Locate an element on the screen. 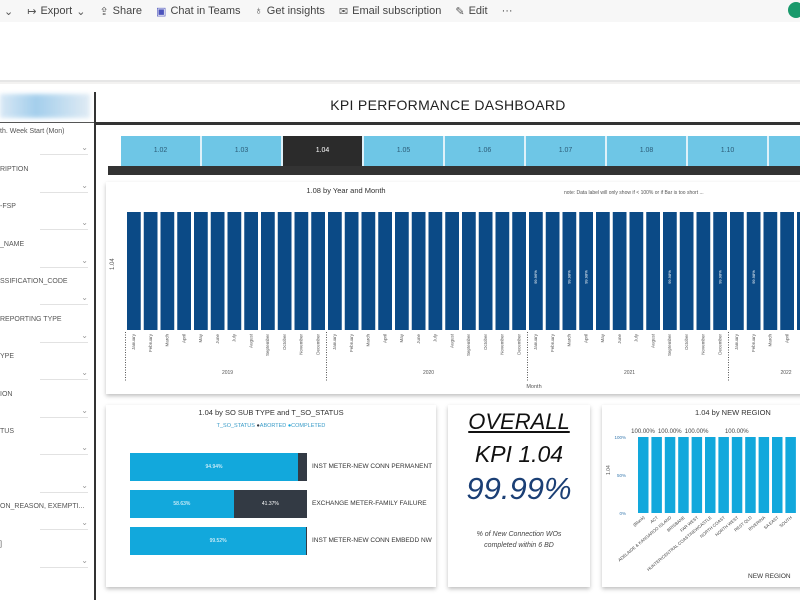 The image size is (800, 600). filter-slicer: TUS ⌄ is located at coordinates (45, 444).